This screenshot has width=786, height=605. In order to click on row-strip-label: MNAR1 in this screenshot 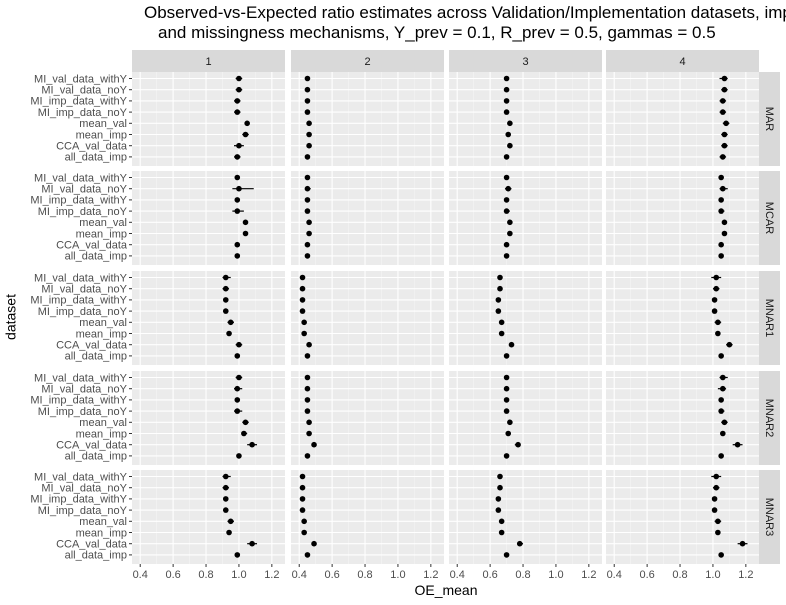, I will do `click(769, 318)`.